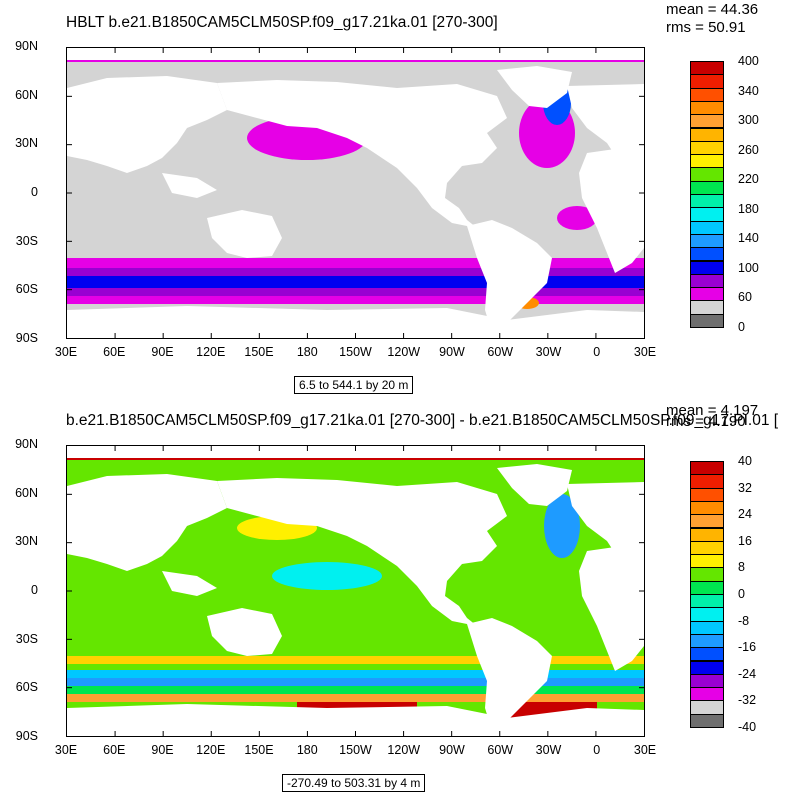  I want to click on lon-tick-label: 120E, so click(211, 750).